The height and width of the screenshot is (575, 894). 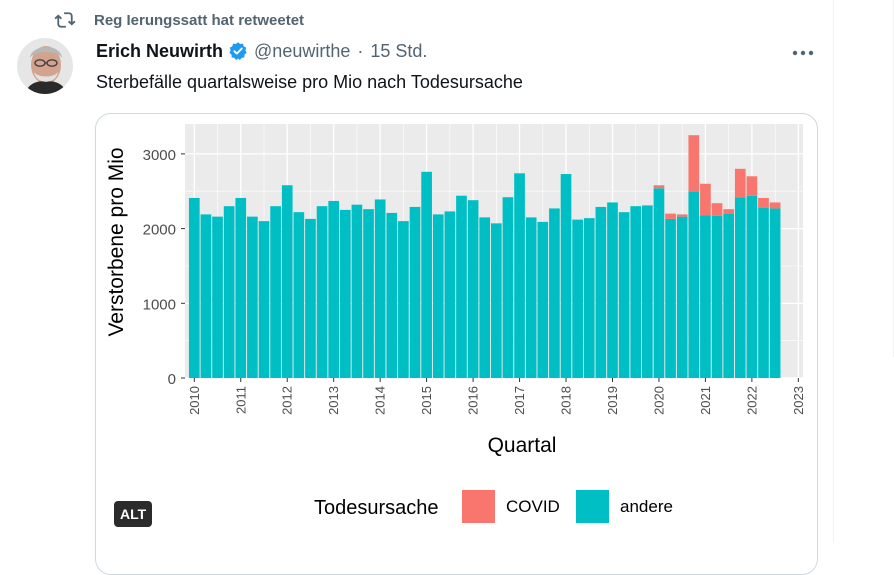 What do you see at coordinates (519, 400) in the screenshot?
I see `x-tick-label: 2017` at bounding box center [519, 400].